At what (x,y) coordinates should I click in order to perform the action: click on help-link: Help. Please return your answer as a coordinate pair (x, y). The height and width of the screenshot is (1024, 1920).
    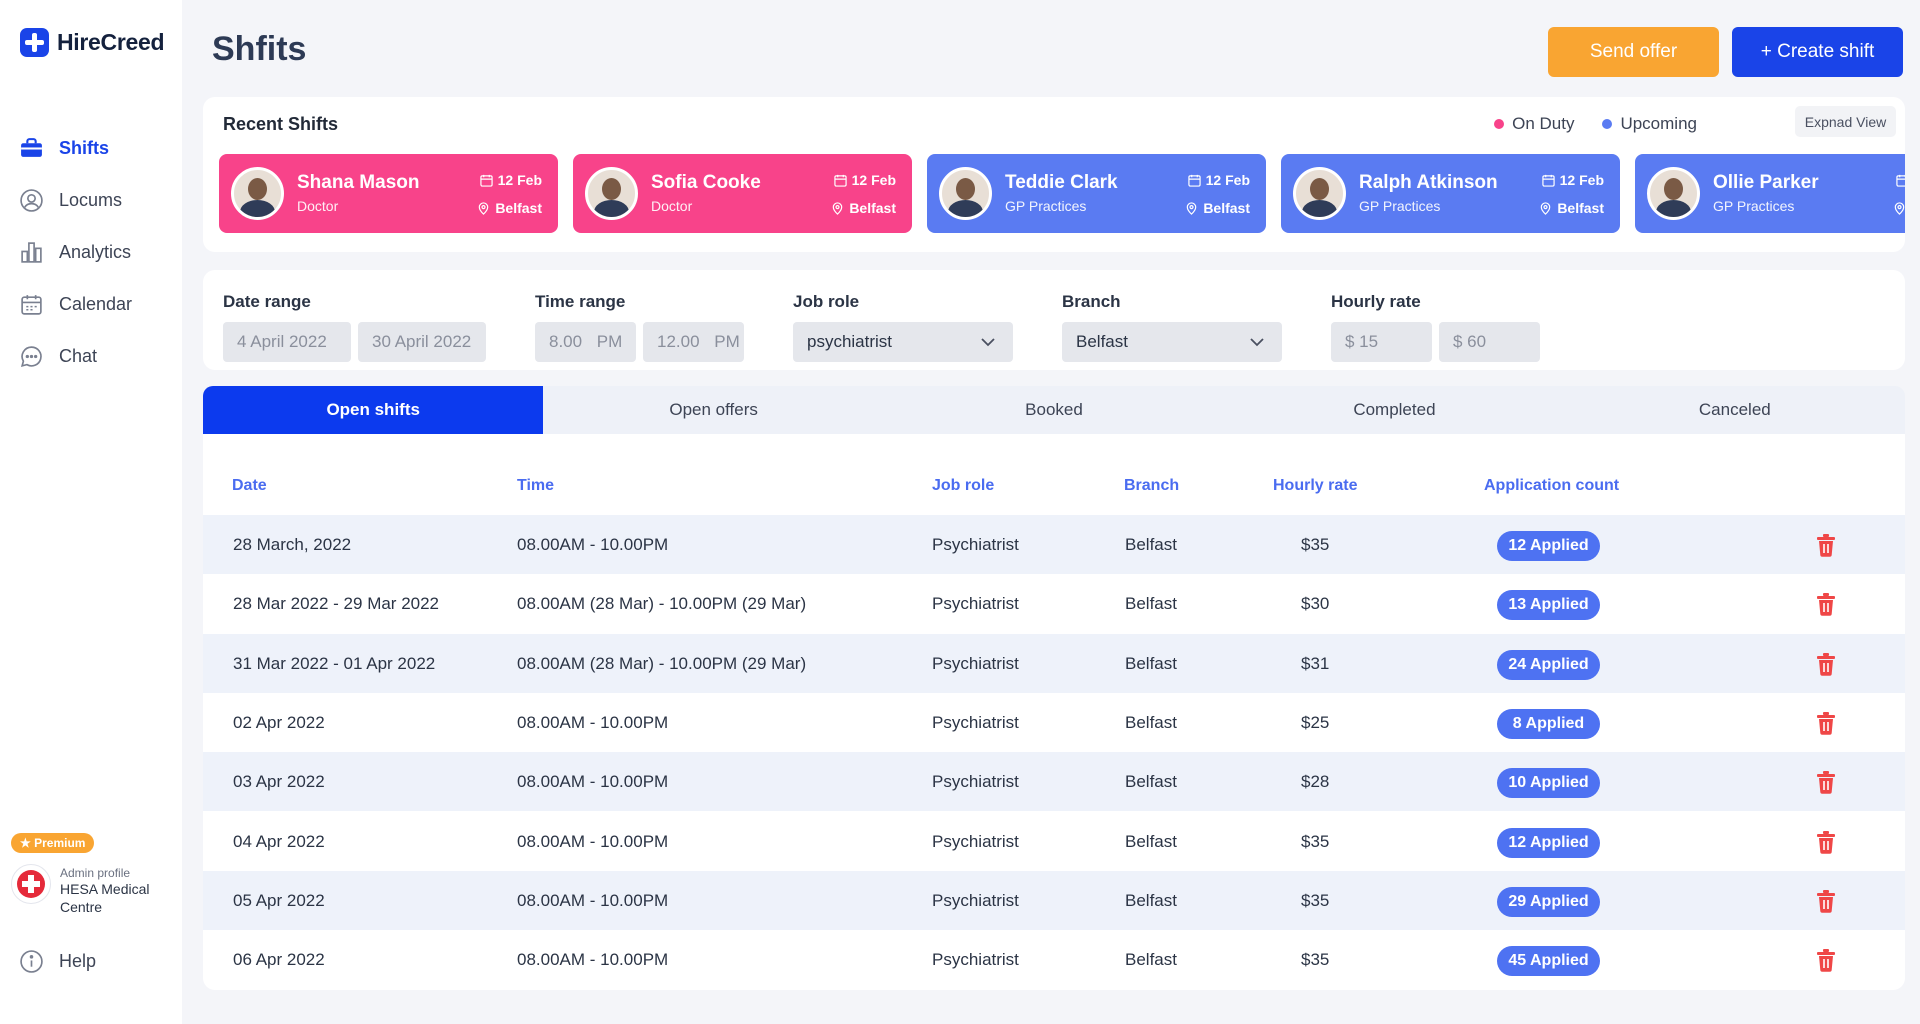
    Looking at the image, I should click on (57, 961).